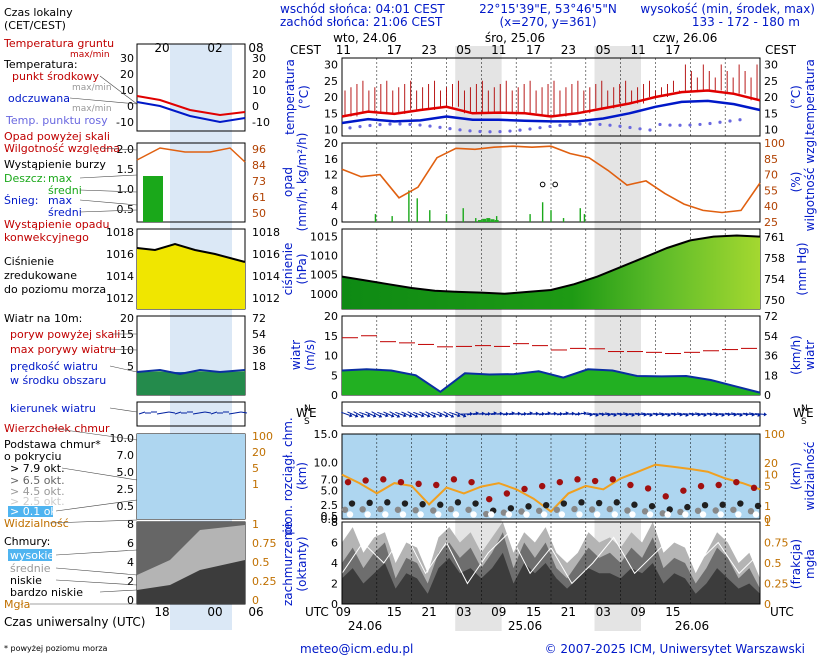  I want to click on legend-convective: Wystąpienie opadu, so click(56, 224).